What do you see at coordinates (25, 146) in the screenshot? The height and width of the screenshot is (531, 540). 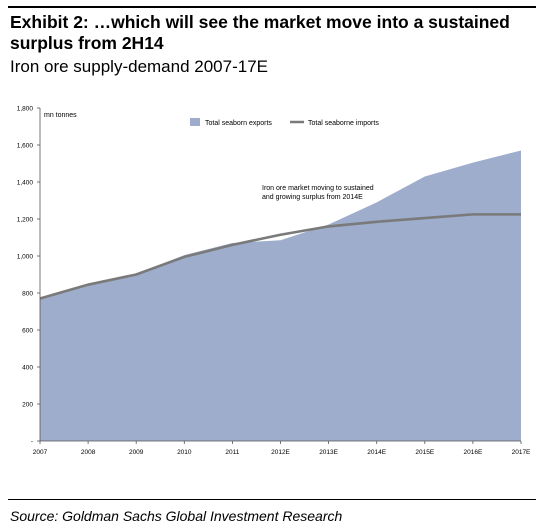 I see `y-tick-label: 1,600` at bounding box center [25, 146].